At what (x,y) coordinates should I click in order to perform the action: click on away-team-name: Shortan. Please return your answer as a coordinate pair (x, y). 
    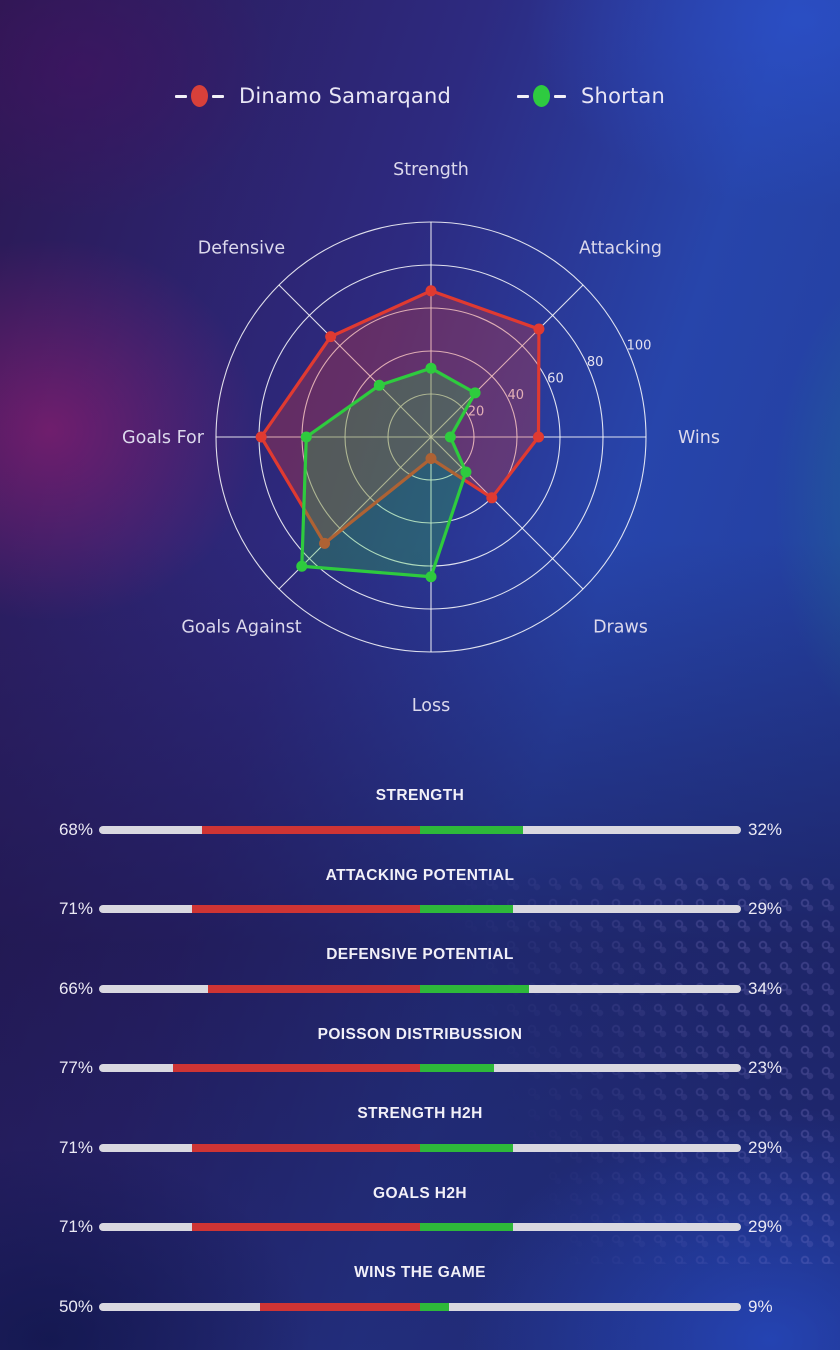
    Looking at the image, I should click on (623, 96).